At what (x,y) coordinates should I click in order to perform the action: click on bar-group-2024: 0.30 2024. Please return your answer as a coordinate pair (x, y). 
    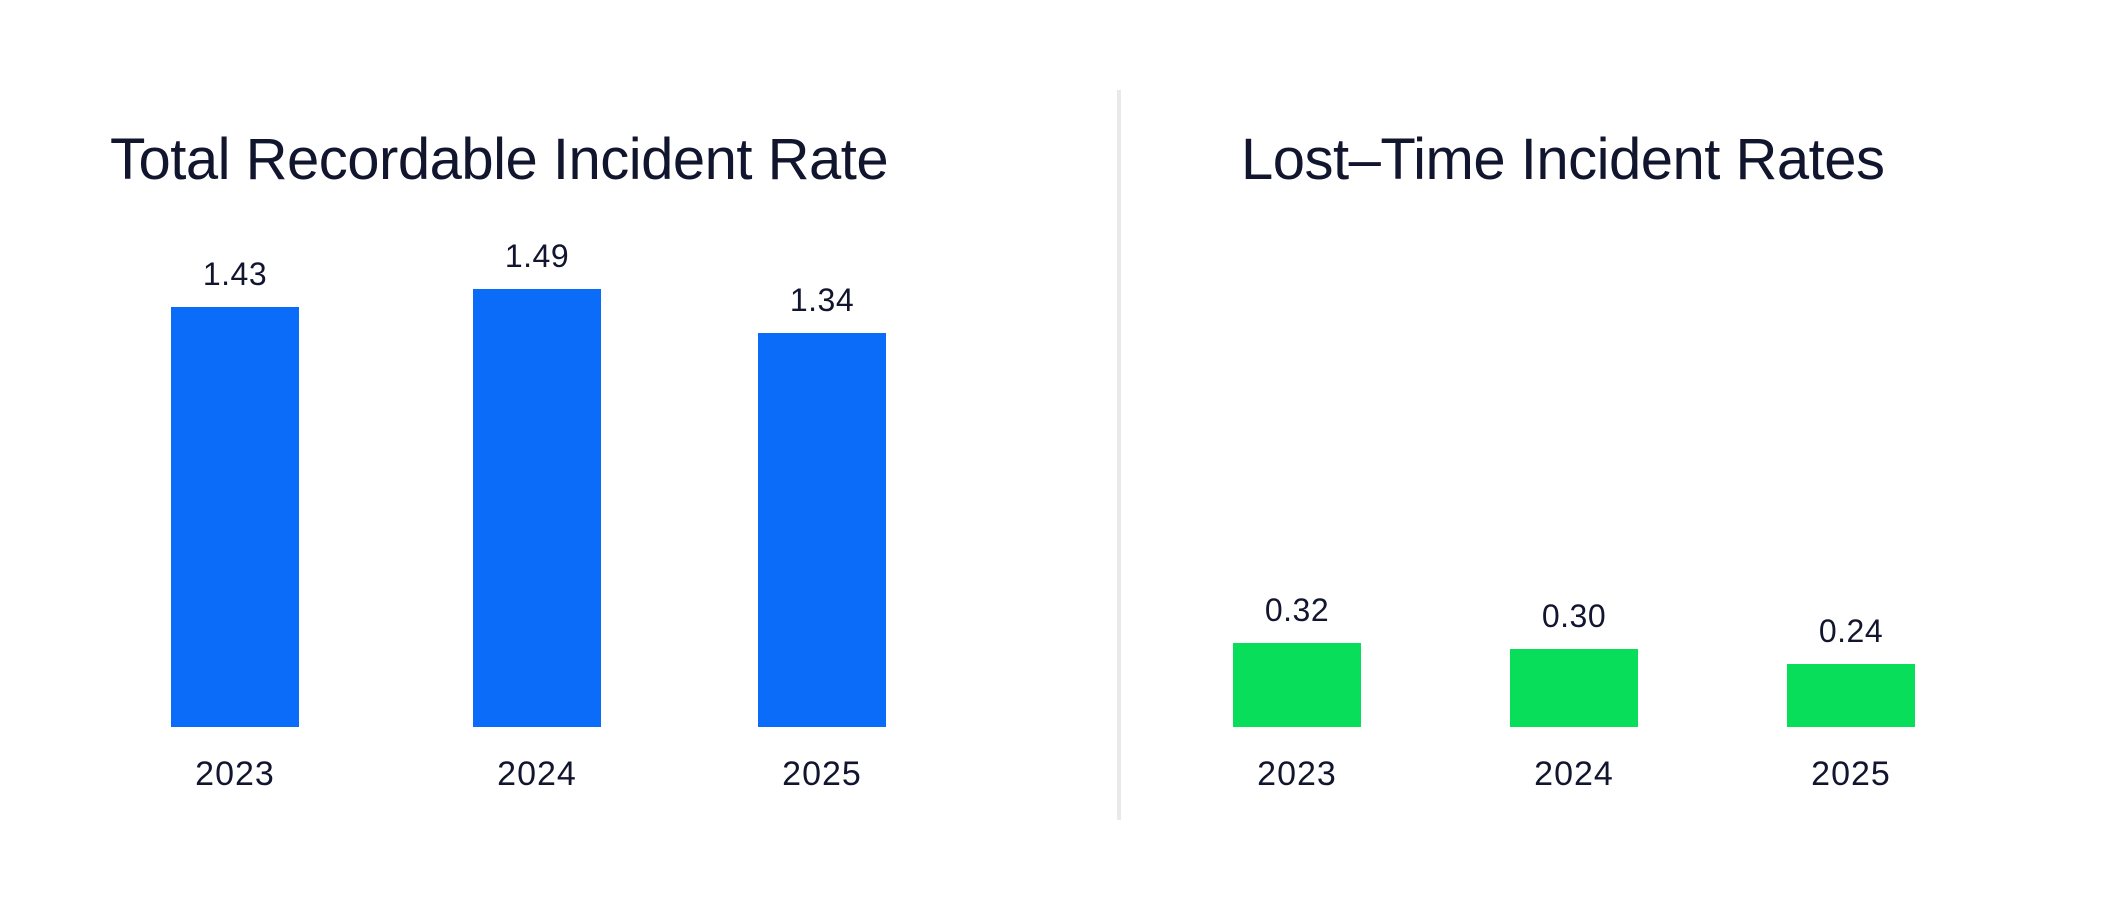
    Looking at the image, I should click on (1574, 486).